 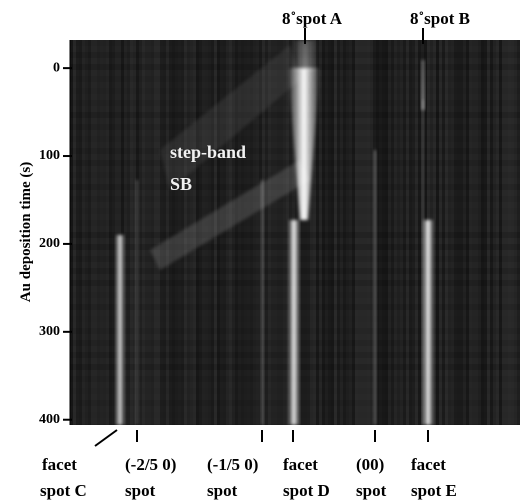 What do you see at coordinates (306, 490) in the screenshot?
I see `bottom-label: spot D` at bounding box center [306, 490].